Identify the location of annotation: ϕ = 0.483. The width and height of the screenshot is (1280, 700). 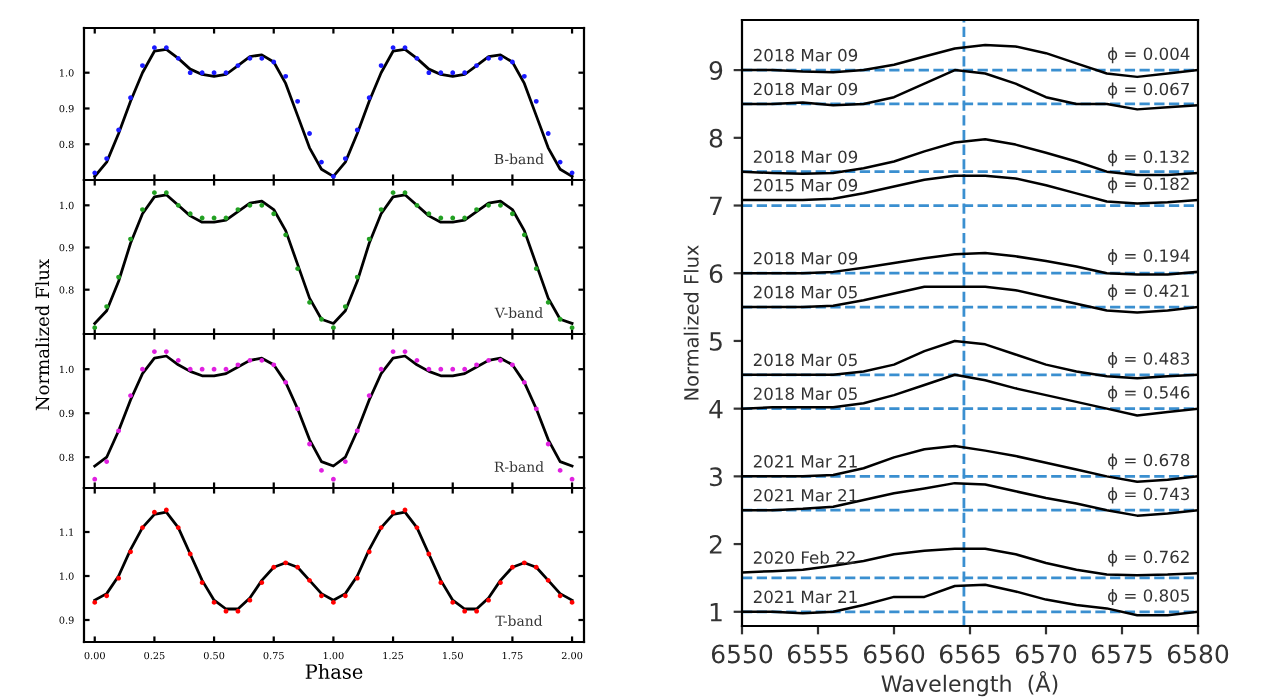
(1149, 360).